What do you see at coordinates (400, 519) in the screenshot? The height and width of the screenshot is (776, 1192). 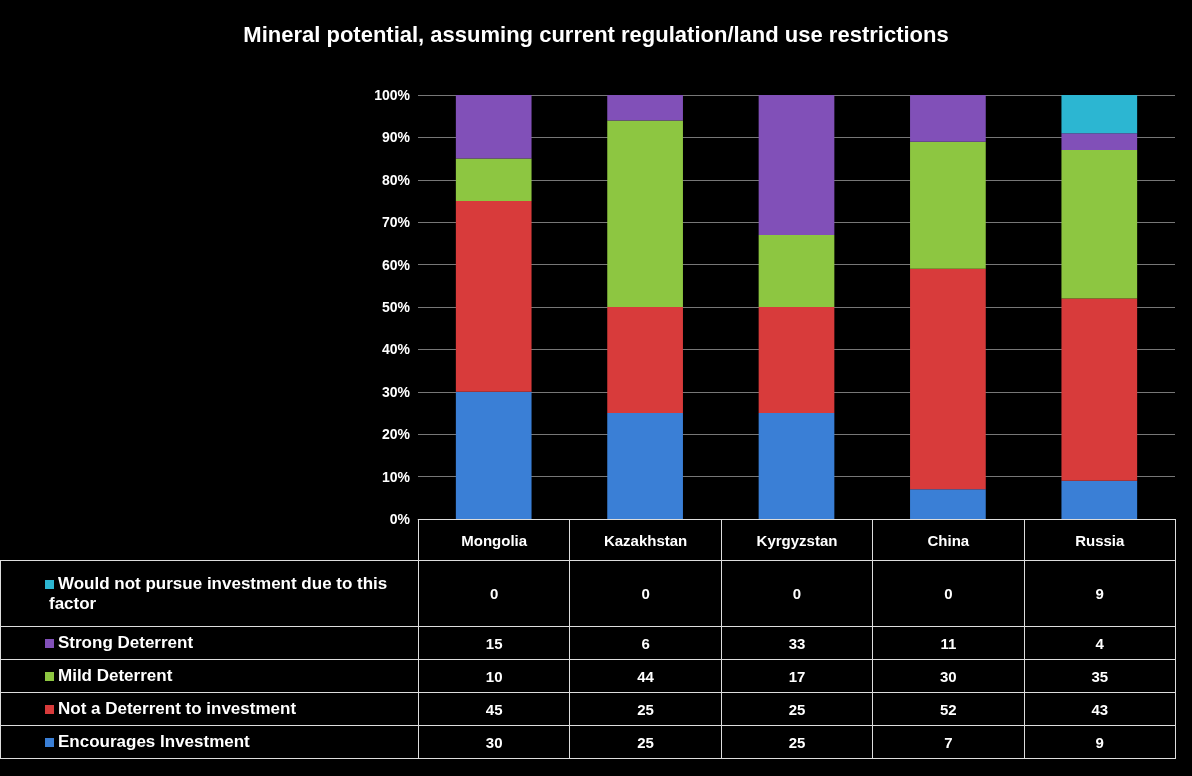 I see `y-tick-label: 0%` at bounding box center [400, 519].